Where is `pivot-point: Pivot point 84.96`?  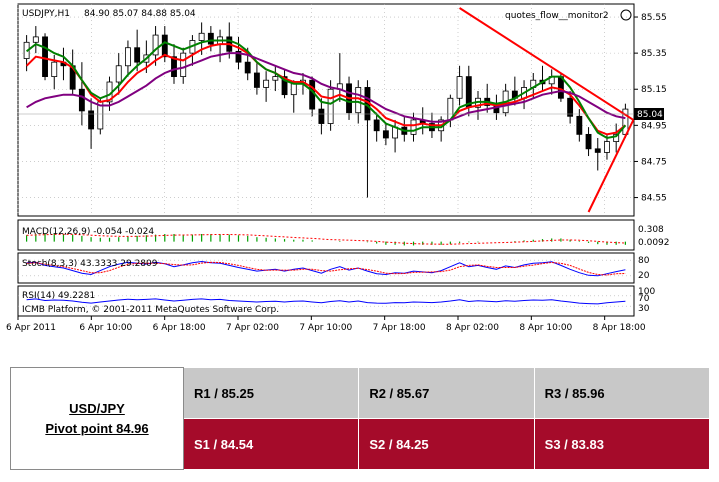 pivot-point: Pivot point 84.96 is located at coordinates (97, 428).